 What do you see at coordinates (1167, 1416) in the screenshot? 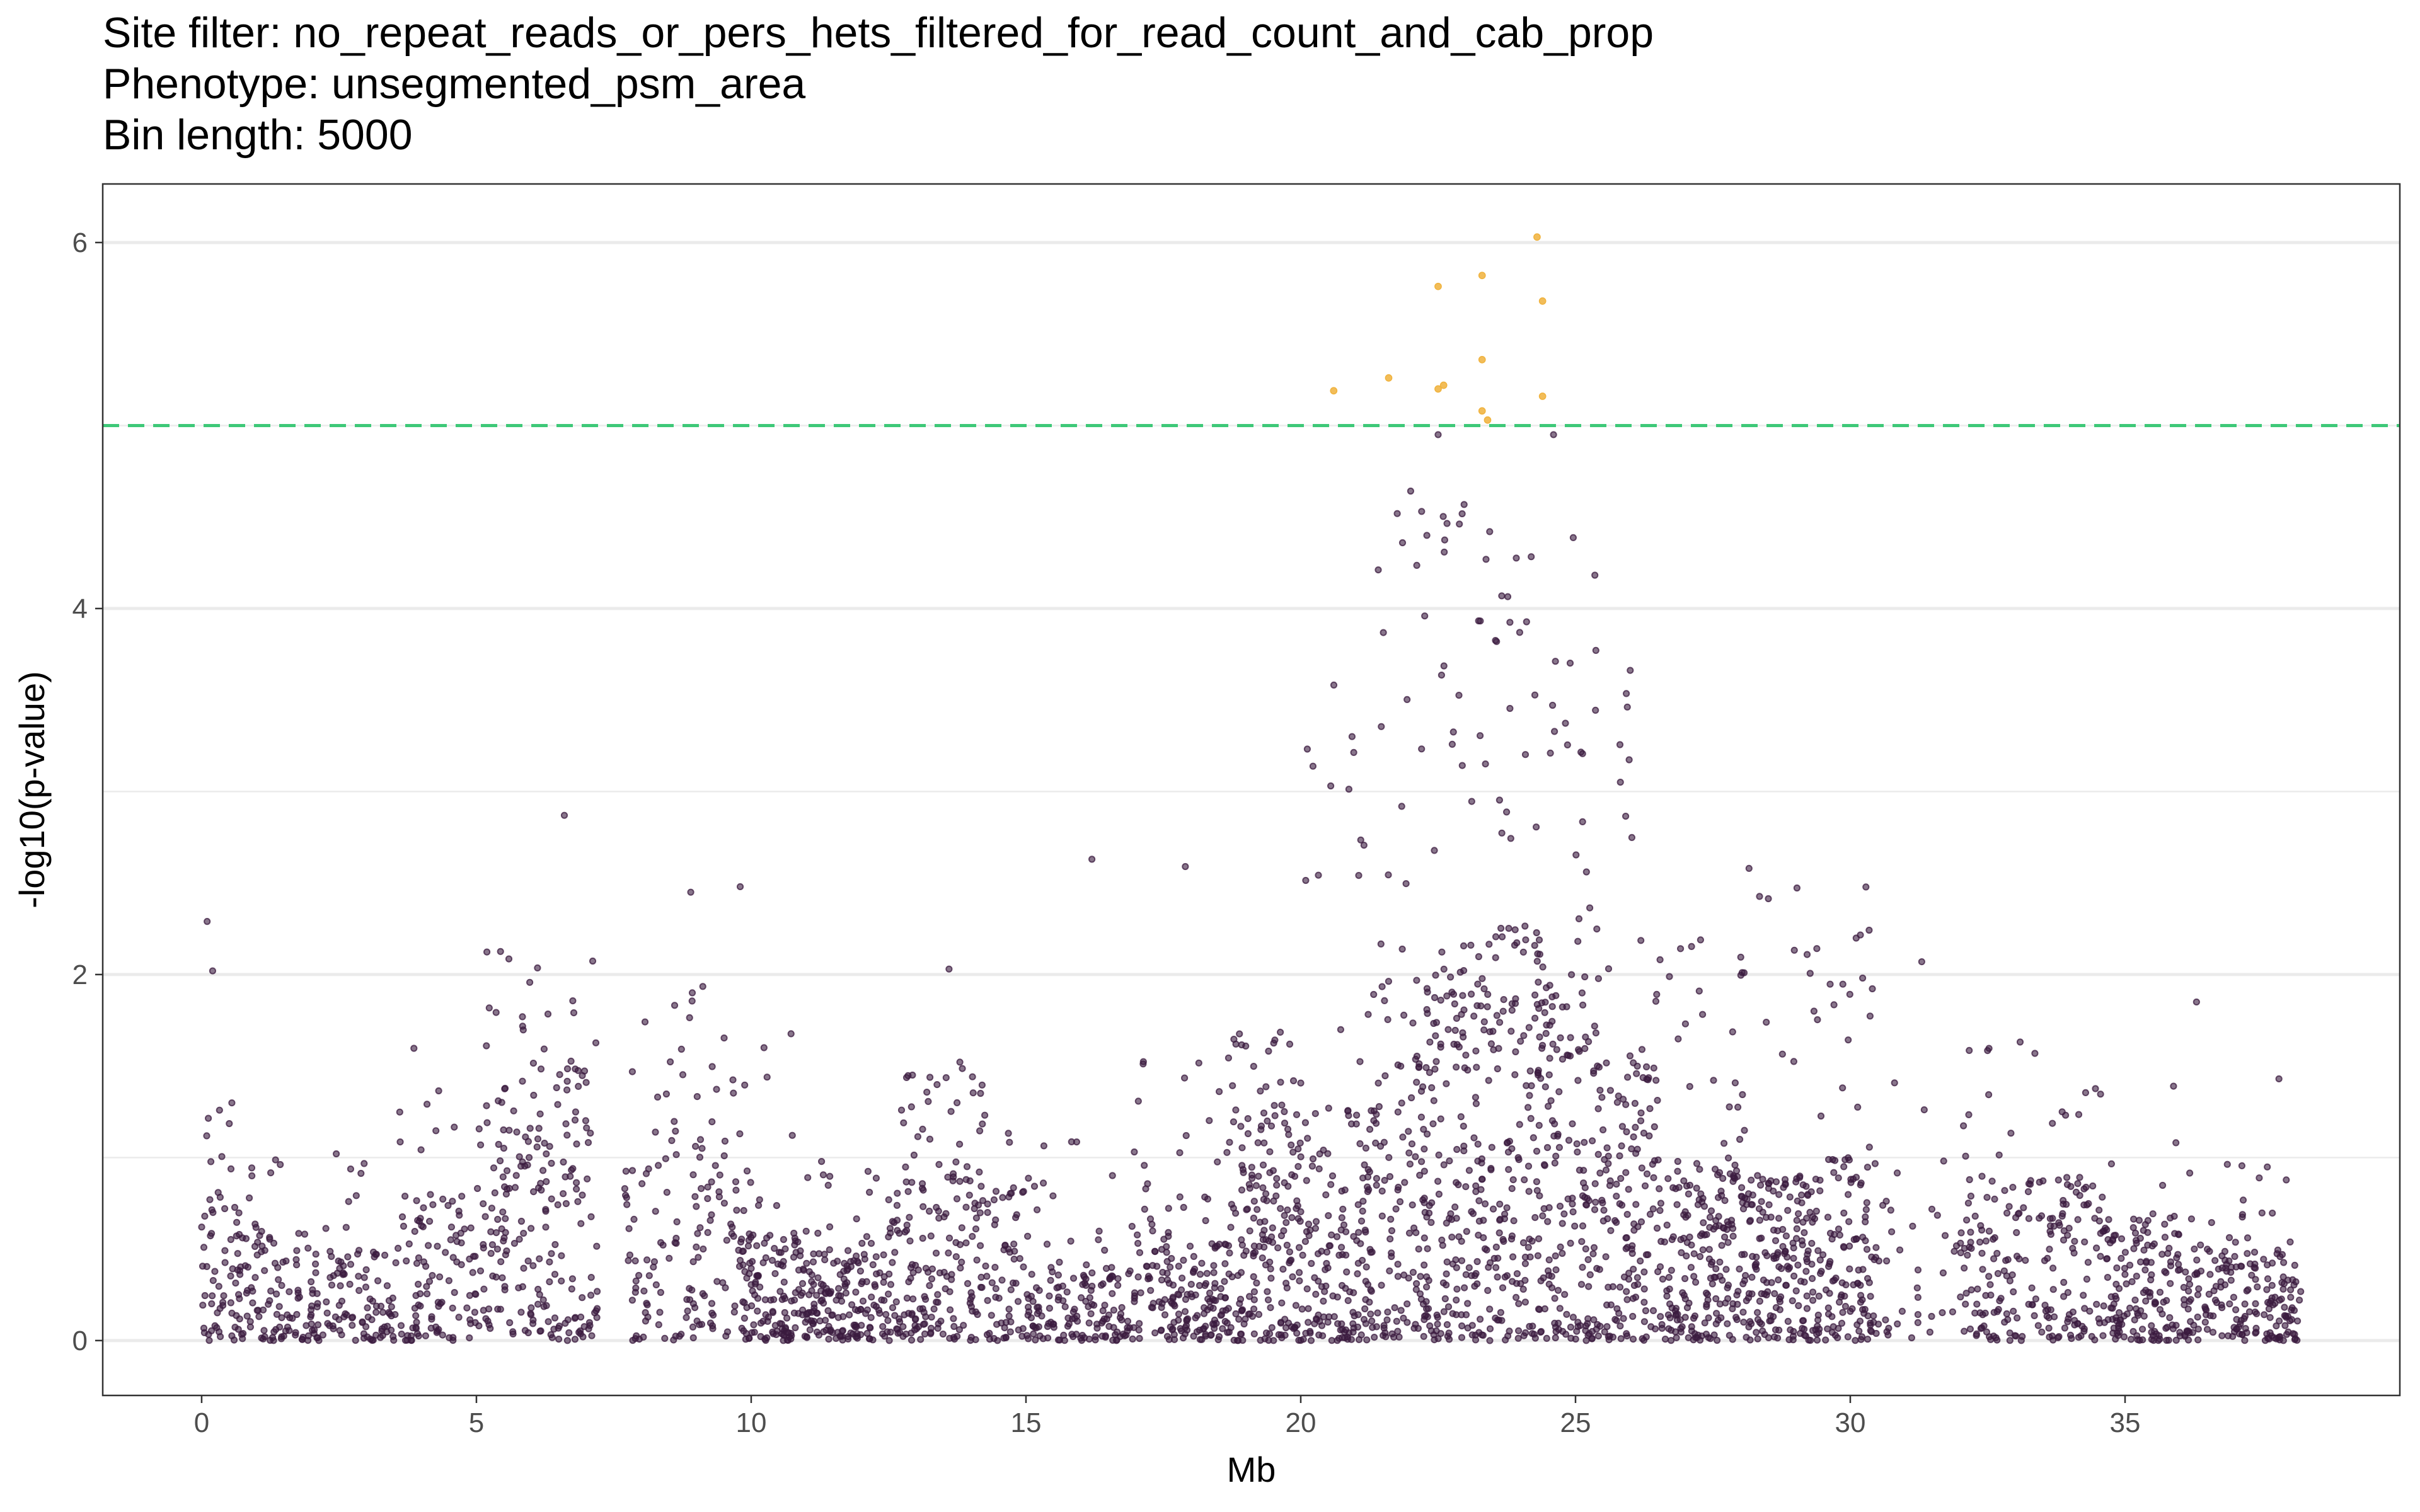
I see `x-axis: 0 5 10 15 20 25 30 35` at bounding box center [1167, 1416].